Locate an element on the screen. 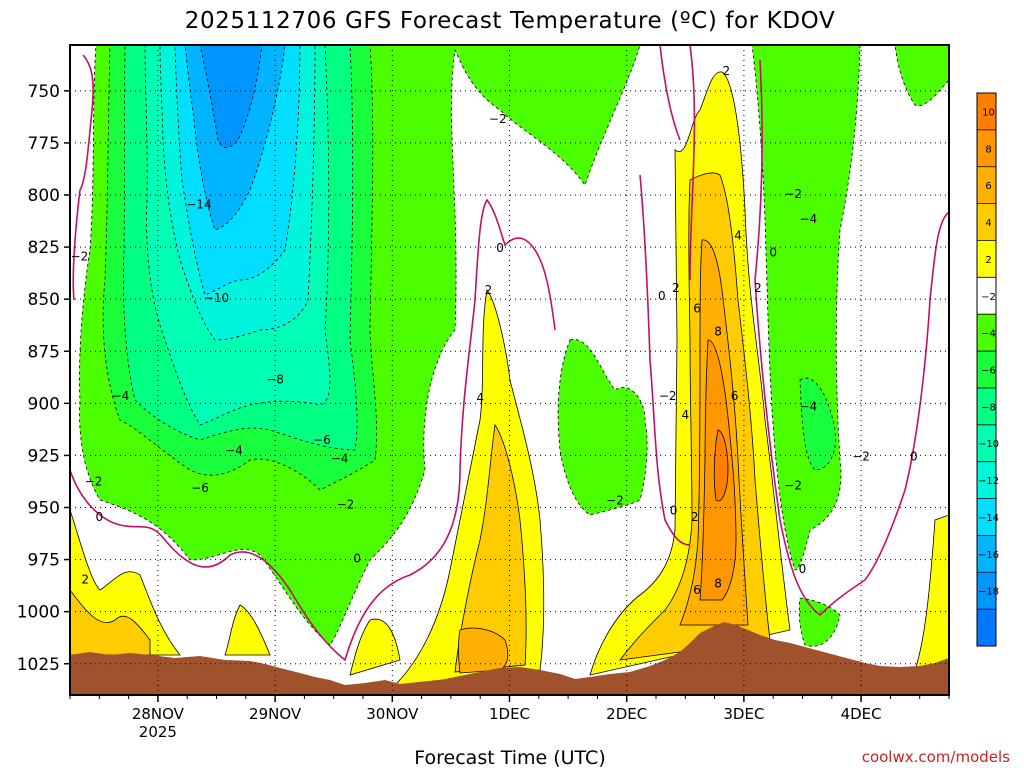  zero-contour-tower is located at coordinates (670, 93).